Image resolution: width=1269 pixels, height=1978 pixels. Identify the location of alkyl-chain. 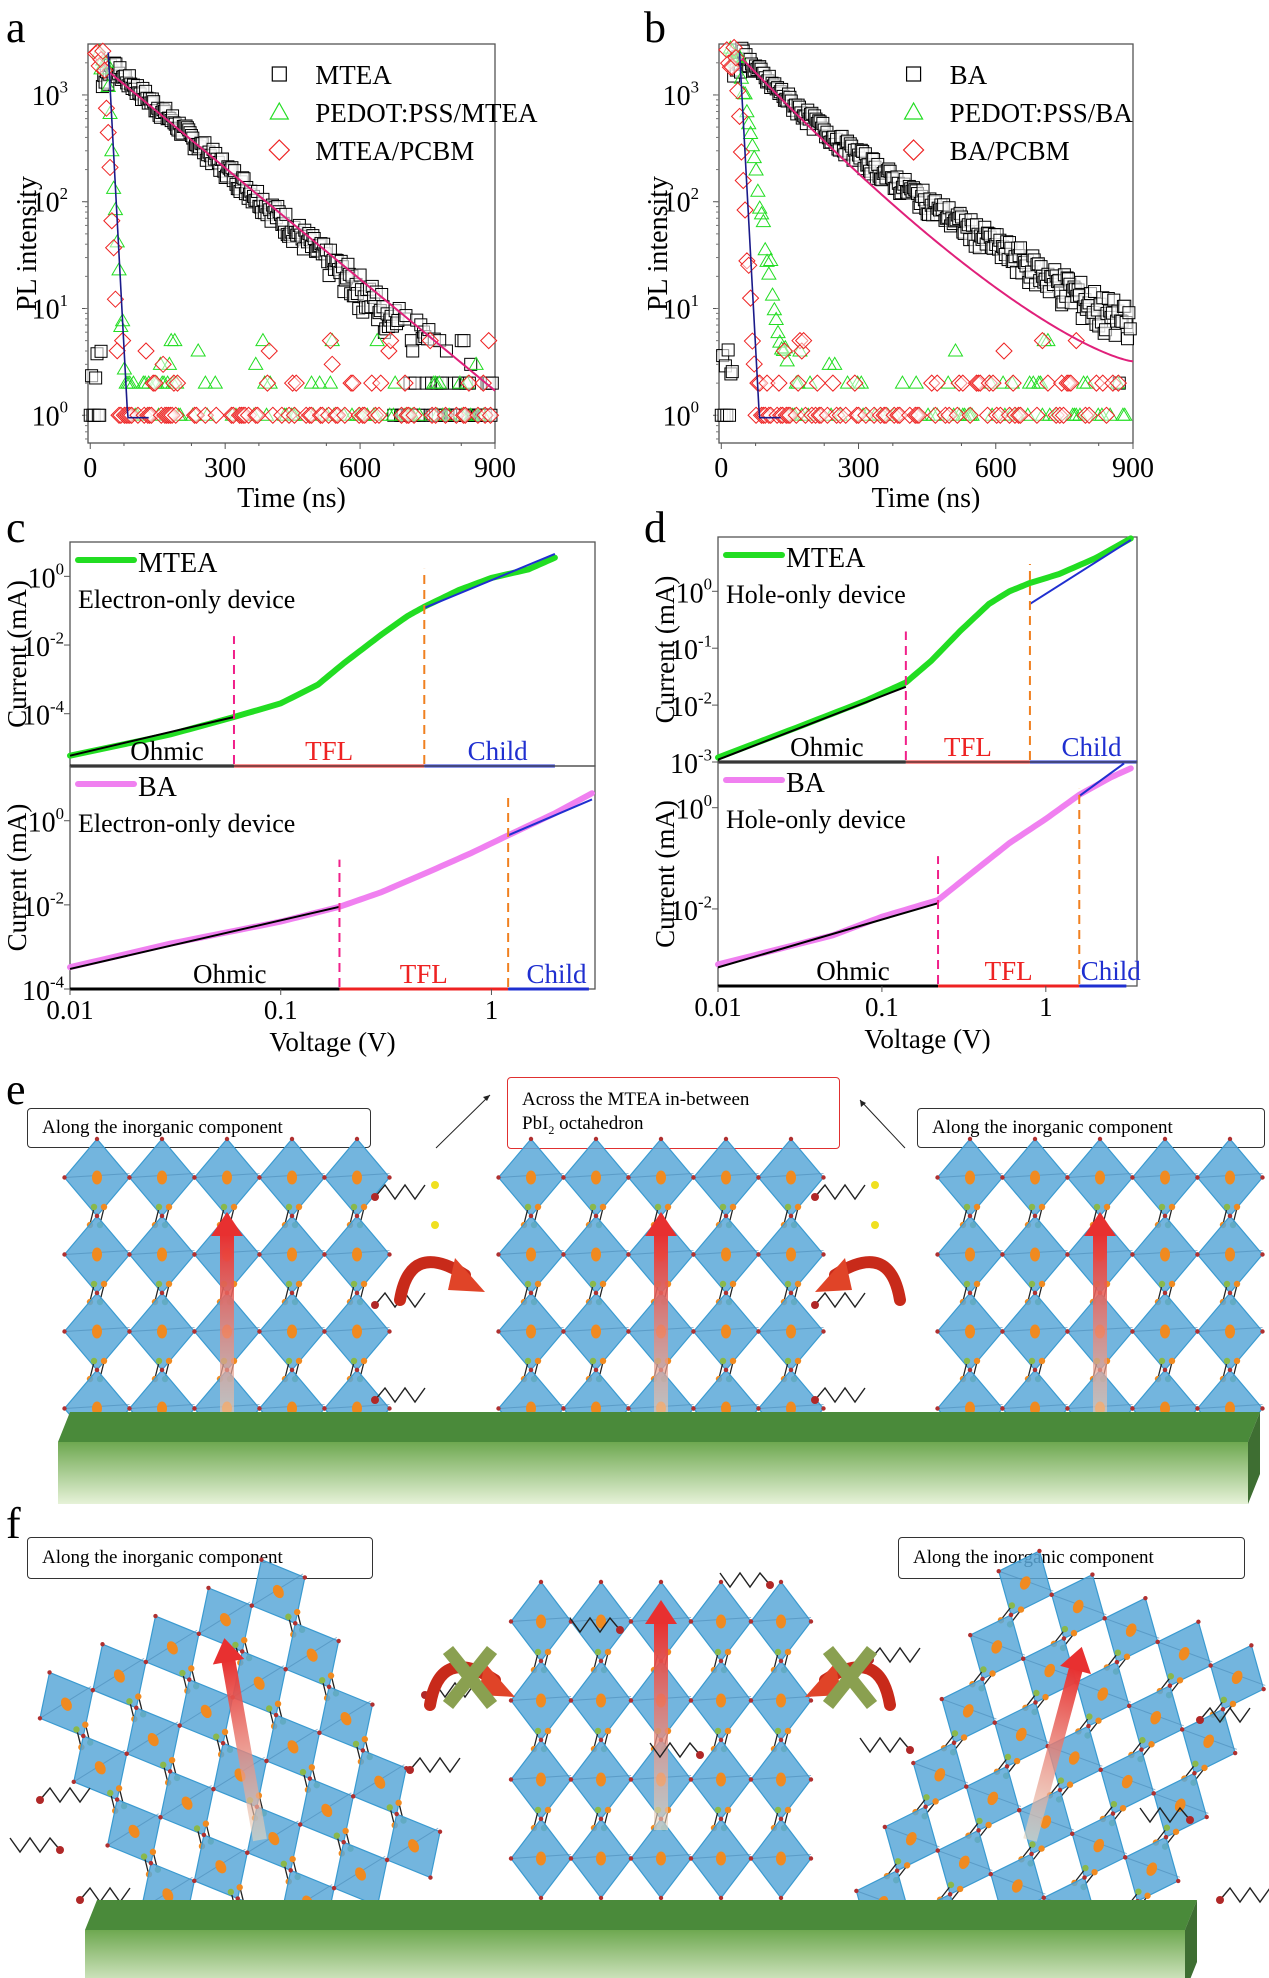
(65, 1795).